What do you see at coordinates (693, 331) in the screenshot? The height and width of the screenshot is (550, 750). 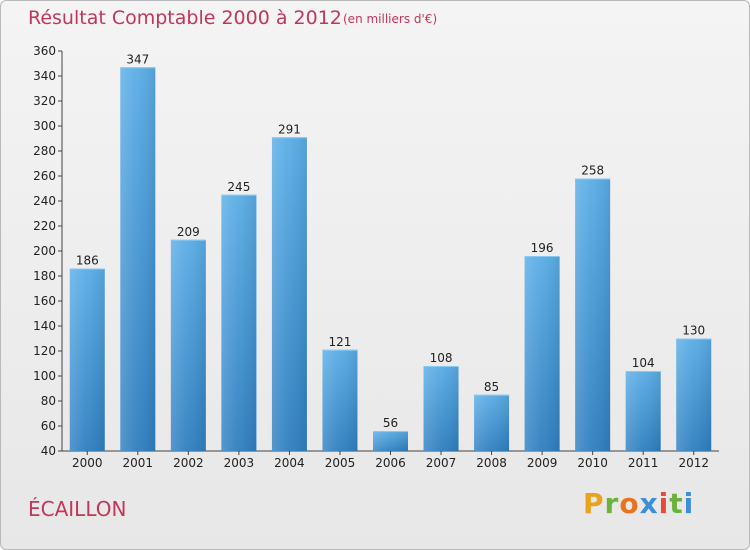 I see `data-label: 130` at bounding box center [693, 331].